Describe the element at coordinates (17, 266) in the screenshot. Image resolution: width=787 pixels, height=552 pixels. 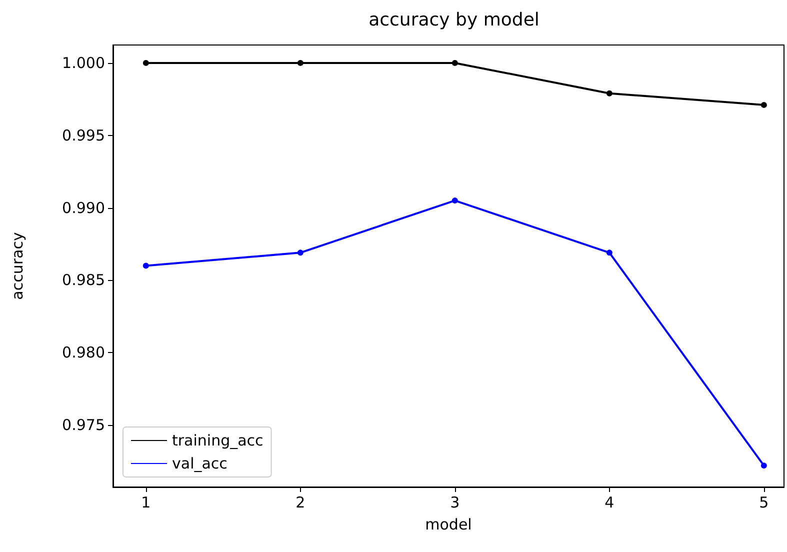
I see `y-axis-title: accuracy` at that location.